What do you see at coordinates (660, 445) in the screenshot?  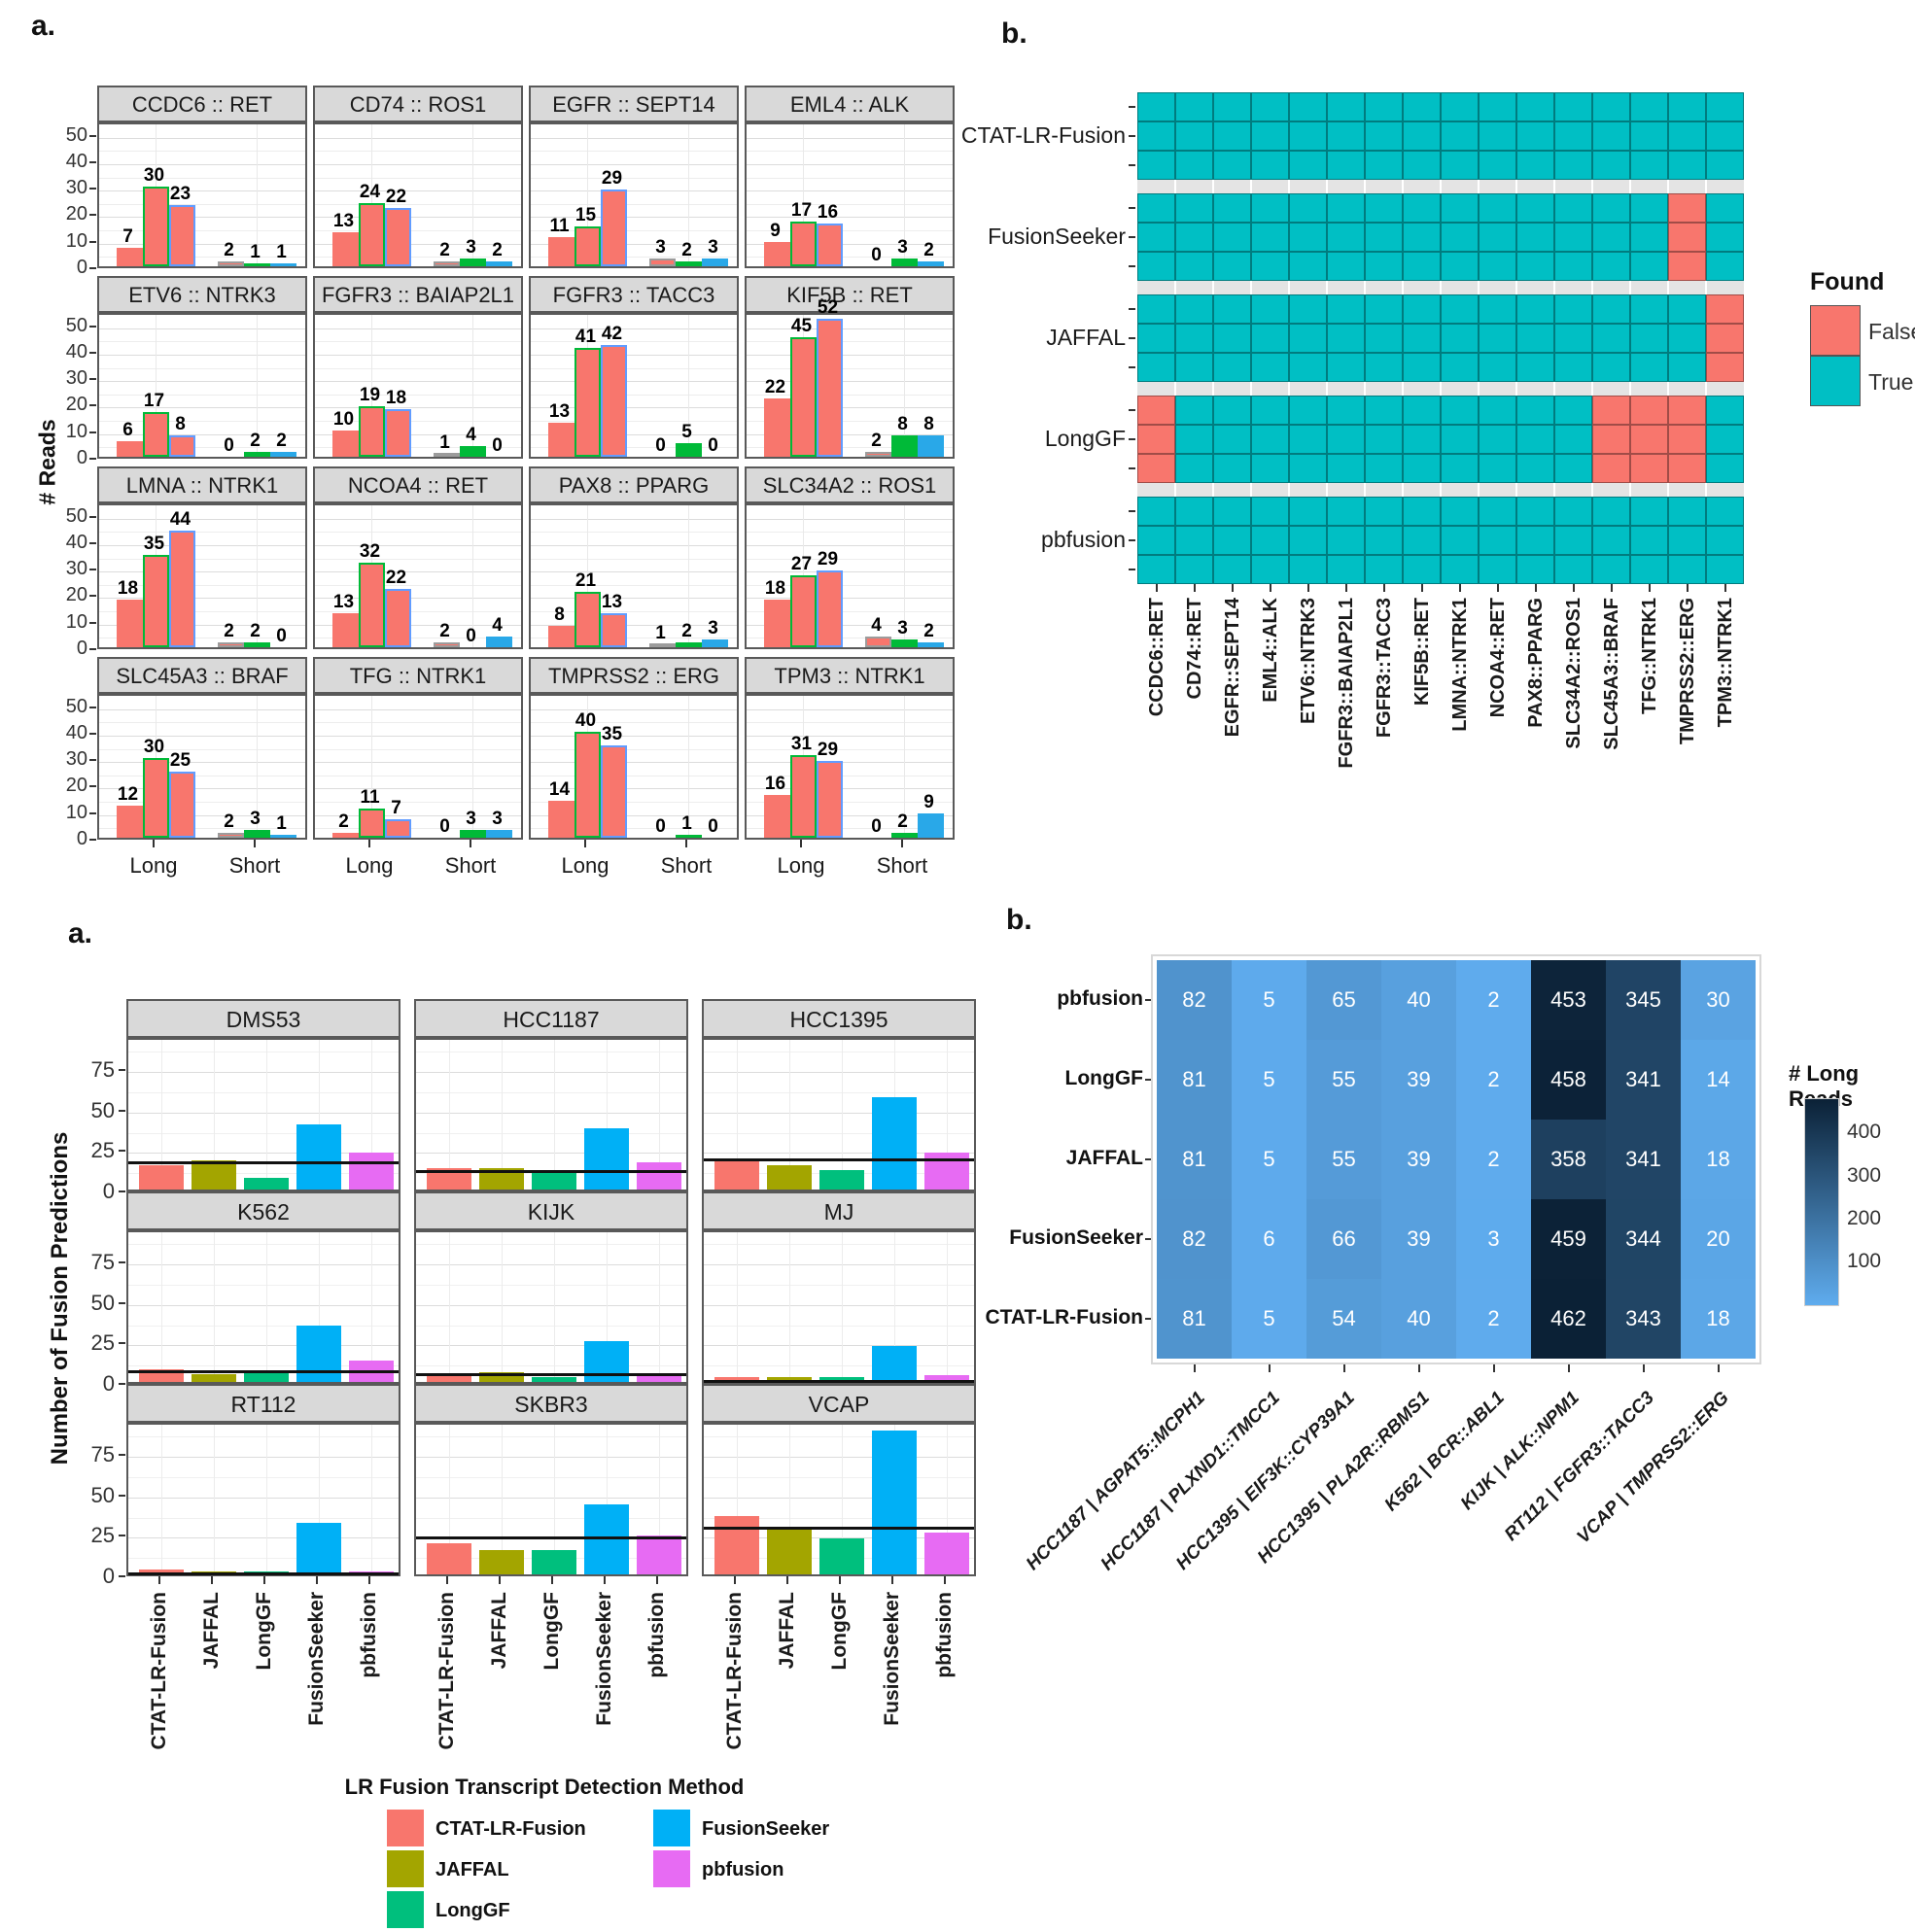 I see `bar-value-label: 0` at bounding box center [660, 445].